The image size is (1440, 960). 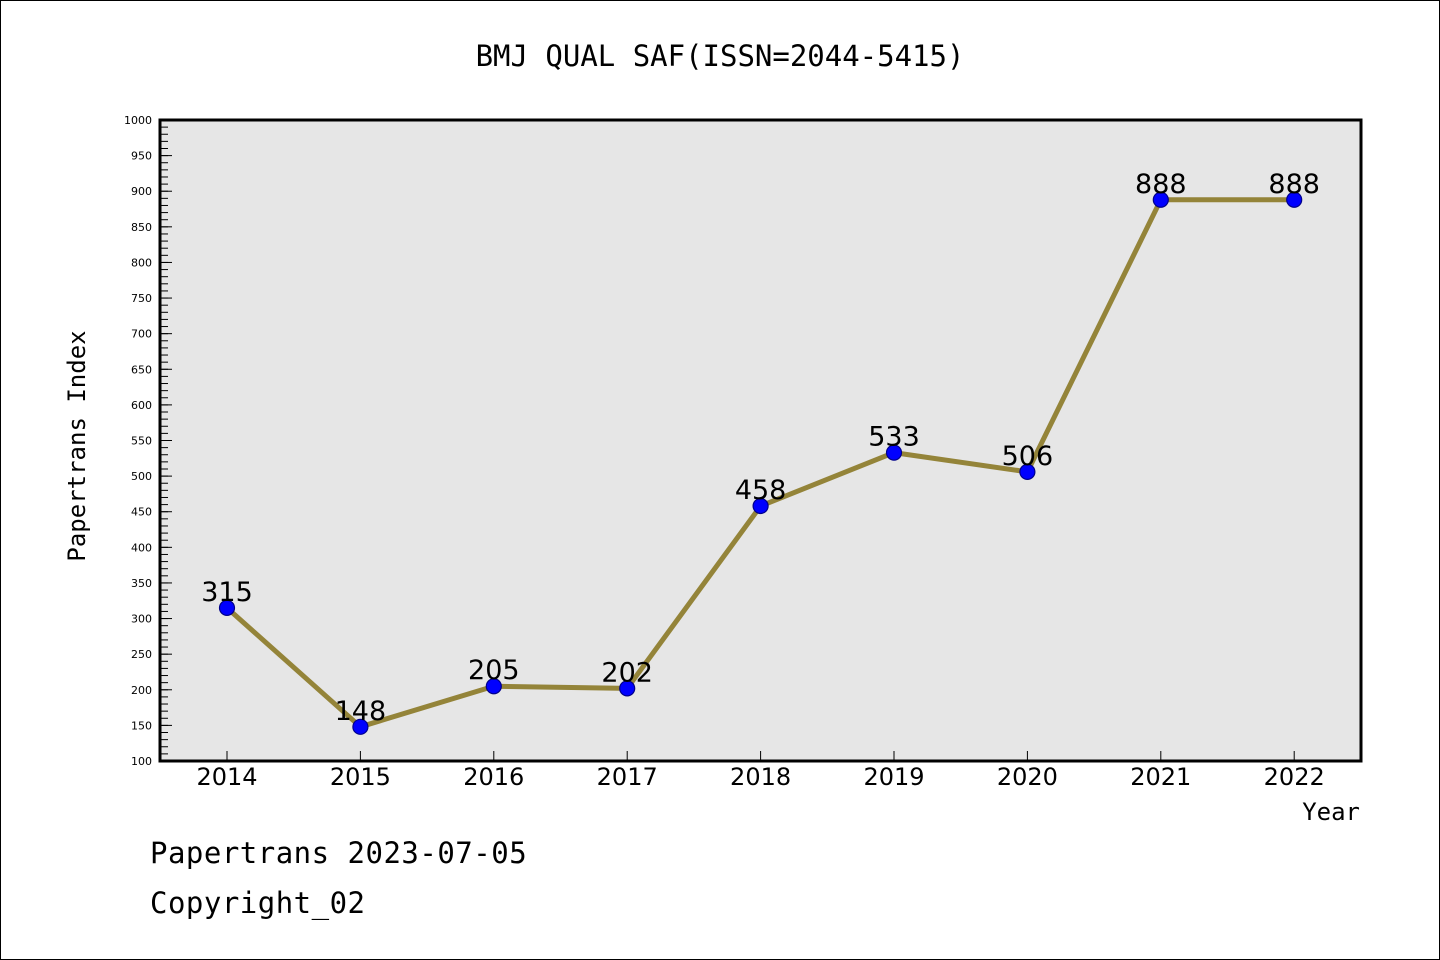 What do you see at coordinates (77, 445) in the screenshot?
I see `y-axis-title: Papertrans Index` at bounding box center [77, 445].